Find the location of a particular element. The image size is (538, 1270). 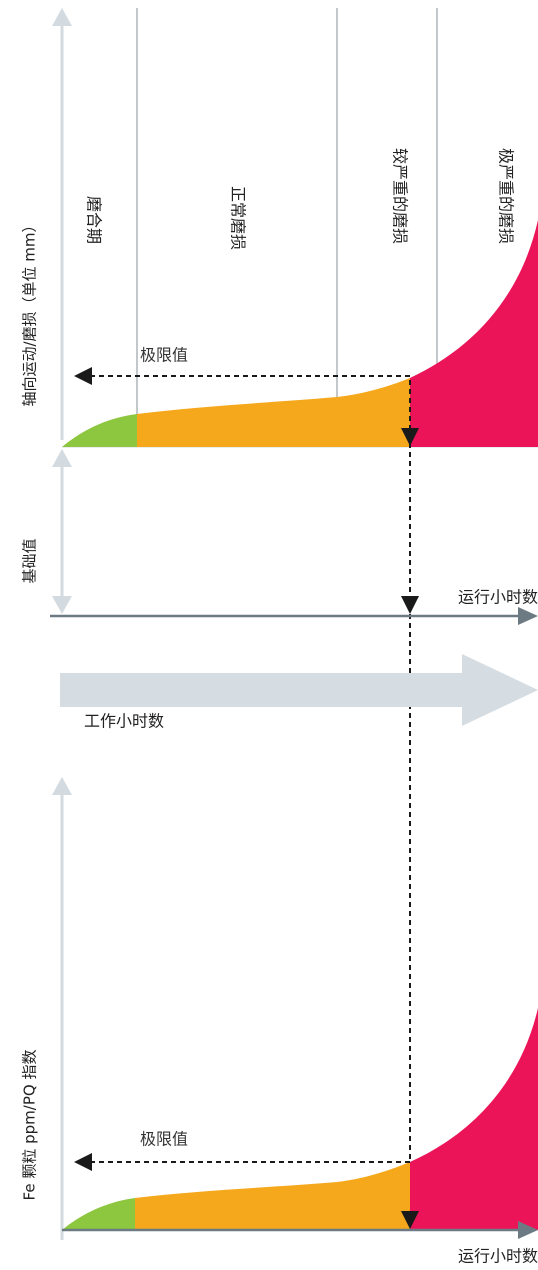

middle-y-axis-arrow-down is located at coordinates (62, 605).